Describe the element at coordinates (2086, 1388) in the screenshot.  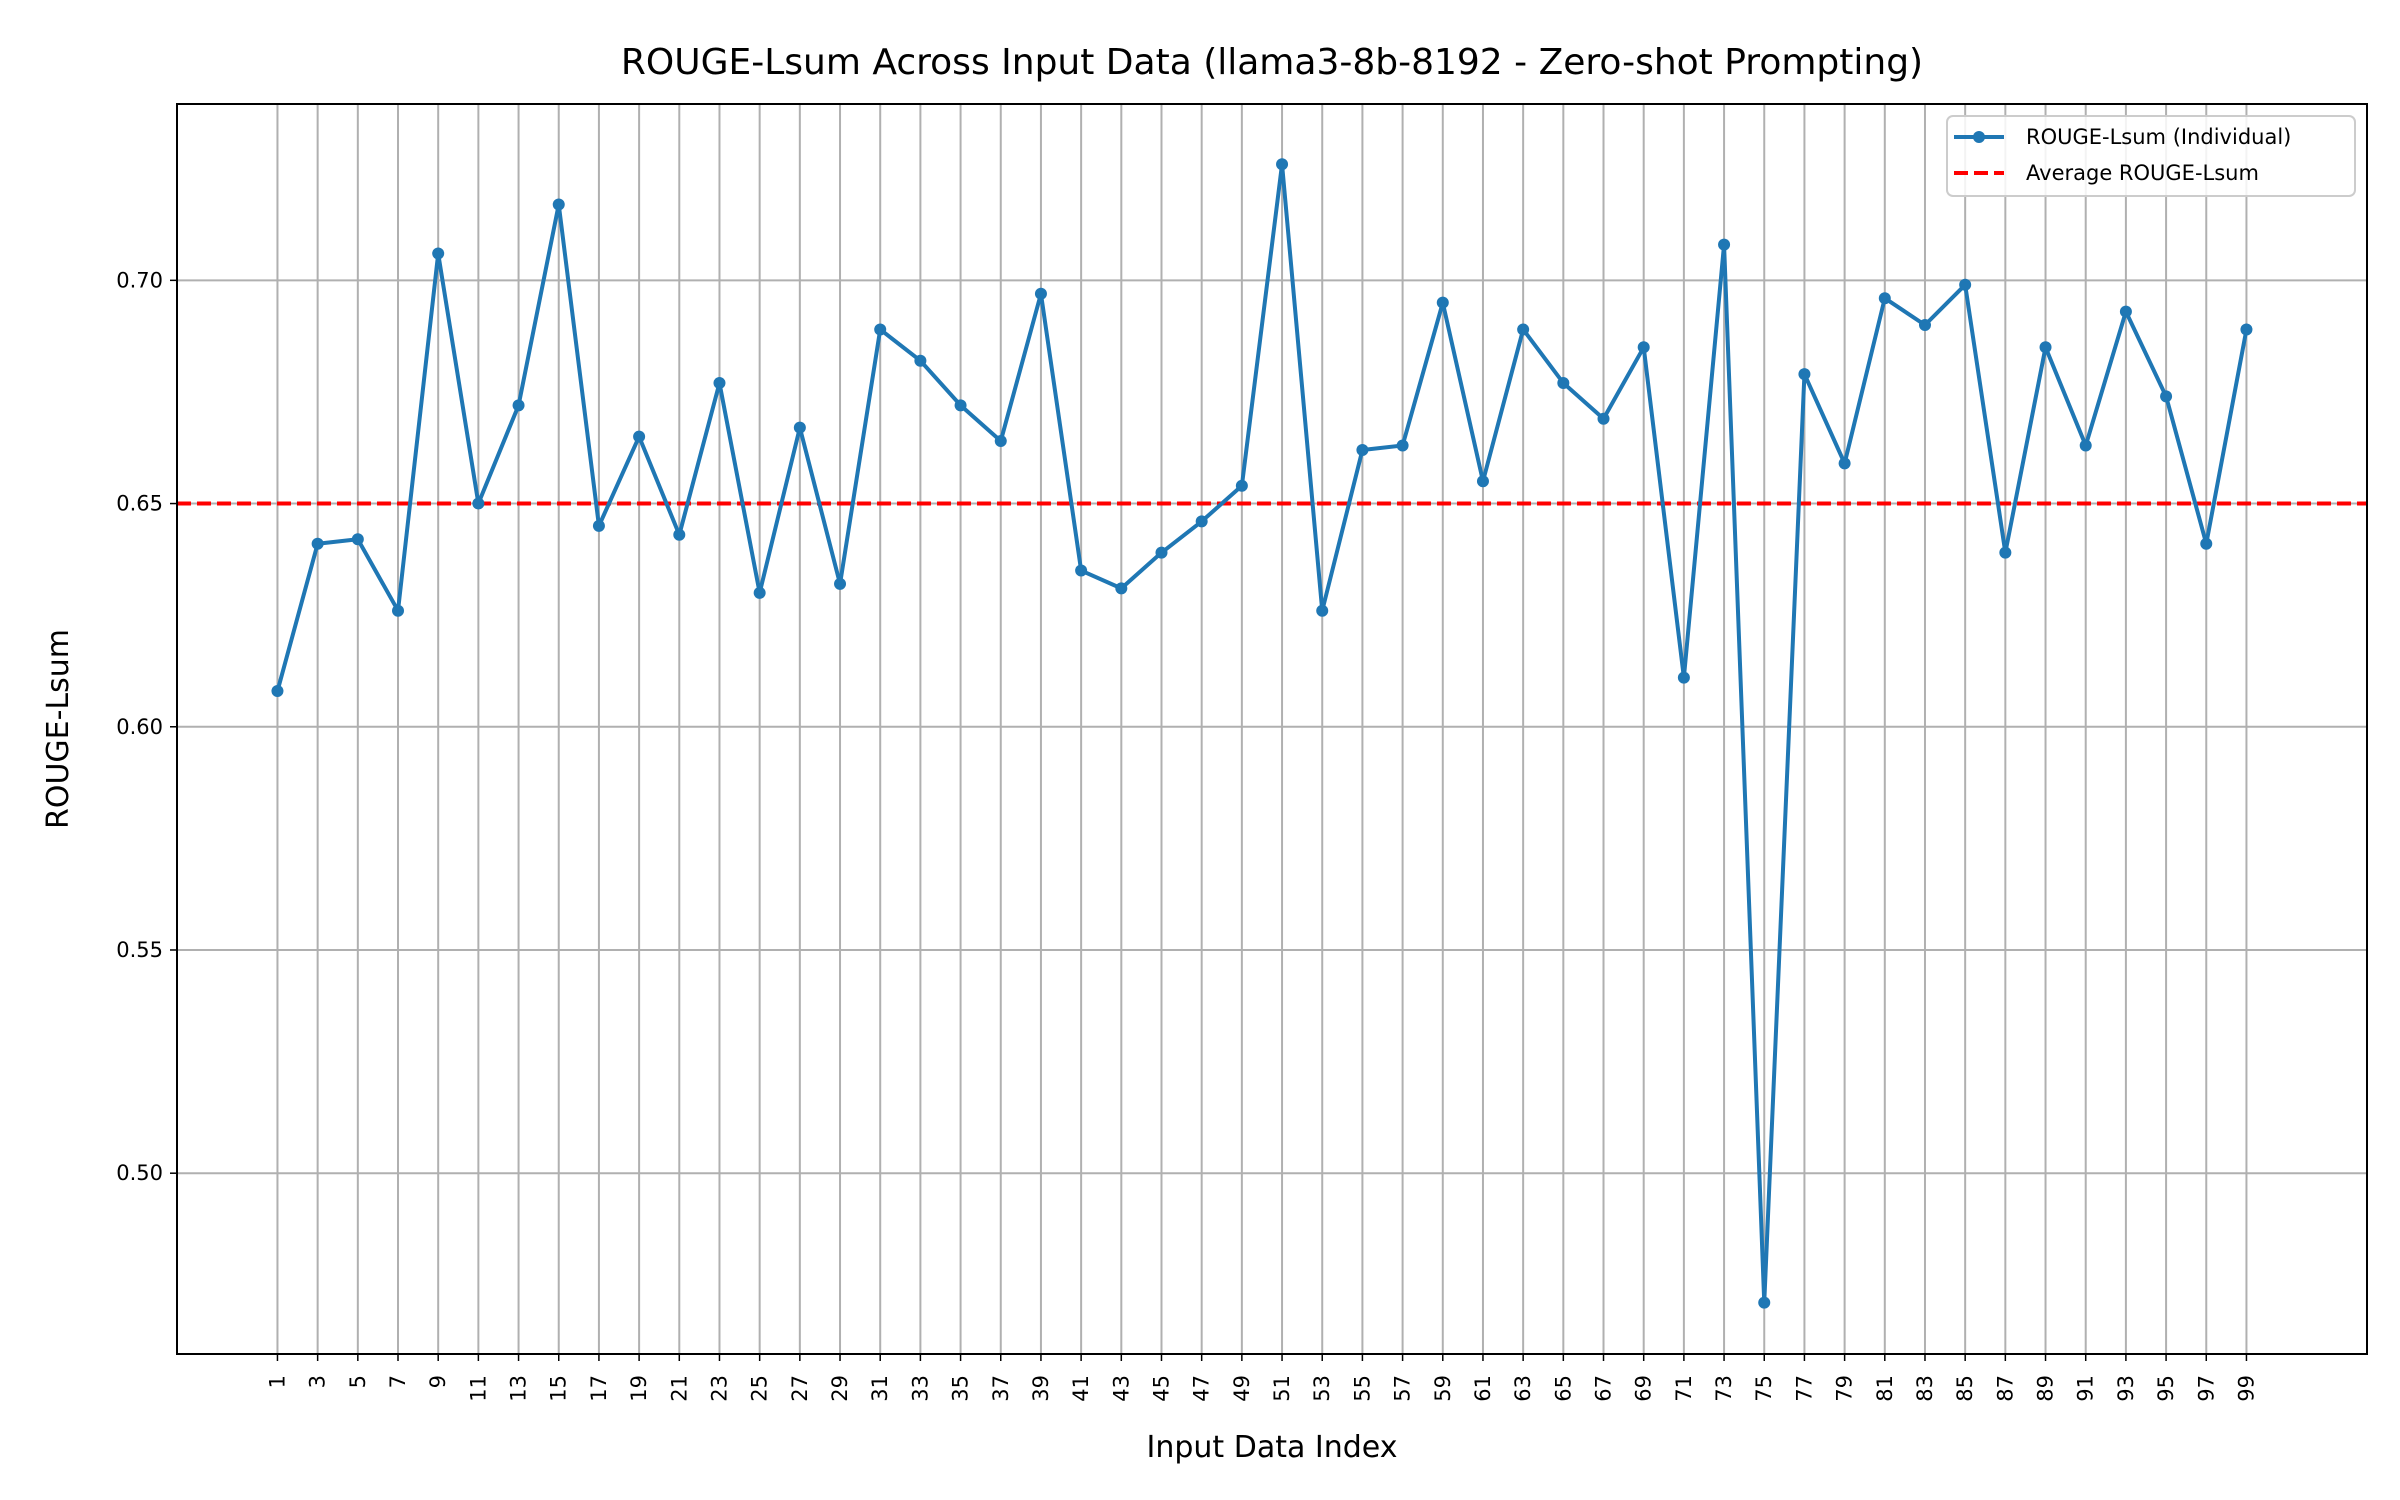
I see `x-tick-label: 91` at that location.